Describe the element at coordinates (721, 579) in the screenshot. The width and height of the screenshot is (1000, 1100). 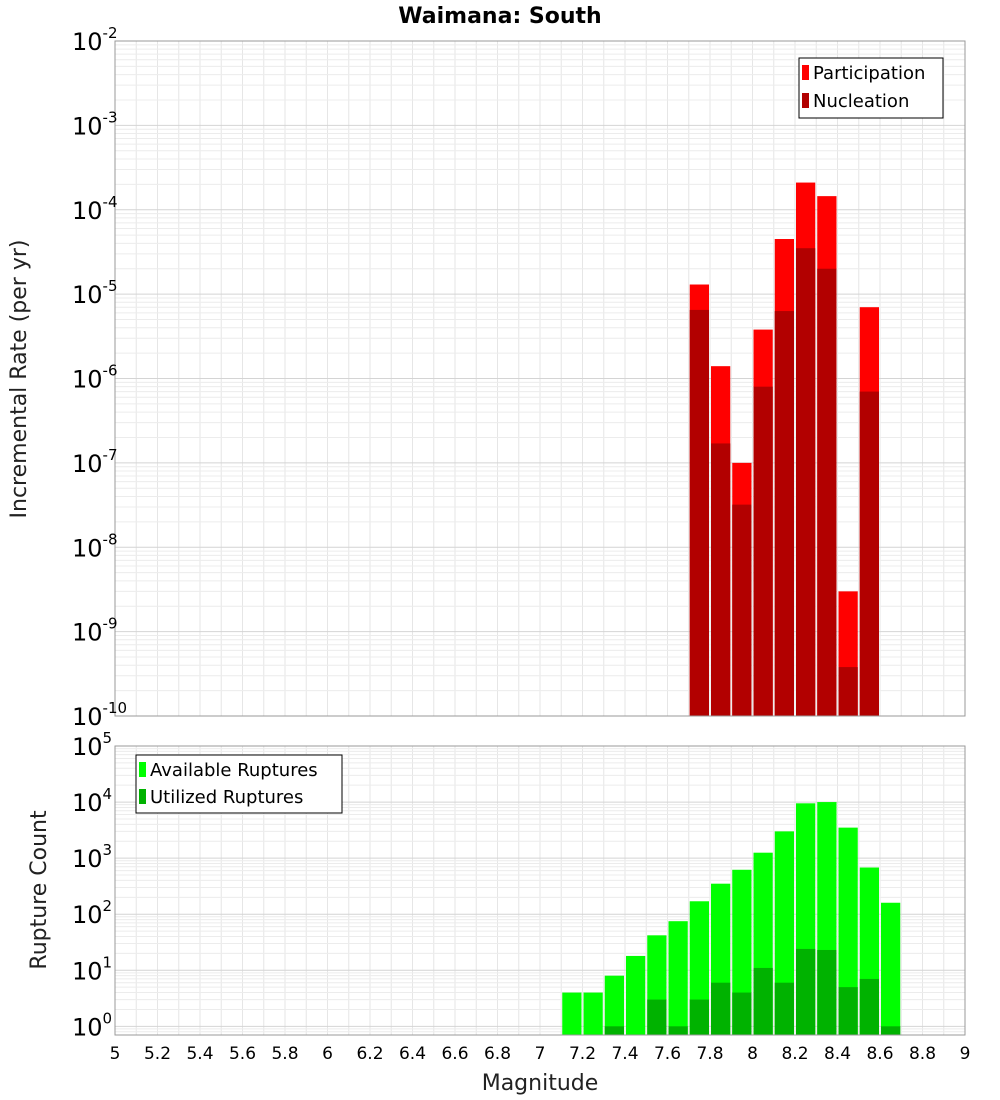
I see `rate-bar-nucleation-7.85` at that location.